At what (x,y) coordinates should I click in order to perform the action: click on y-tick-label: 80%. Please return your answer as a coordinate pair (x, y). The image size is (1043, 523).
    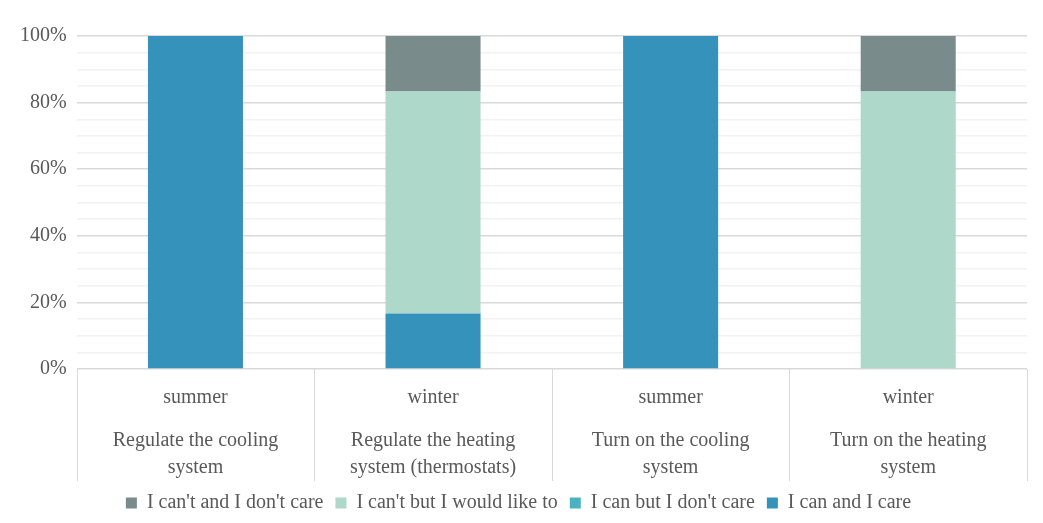
    Looking at the image, I should click on (48, 100).